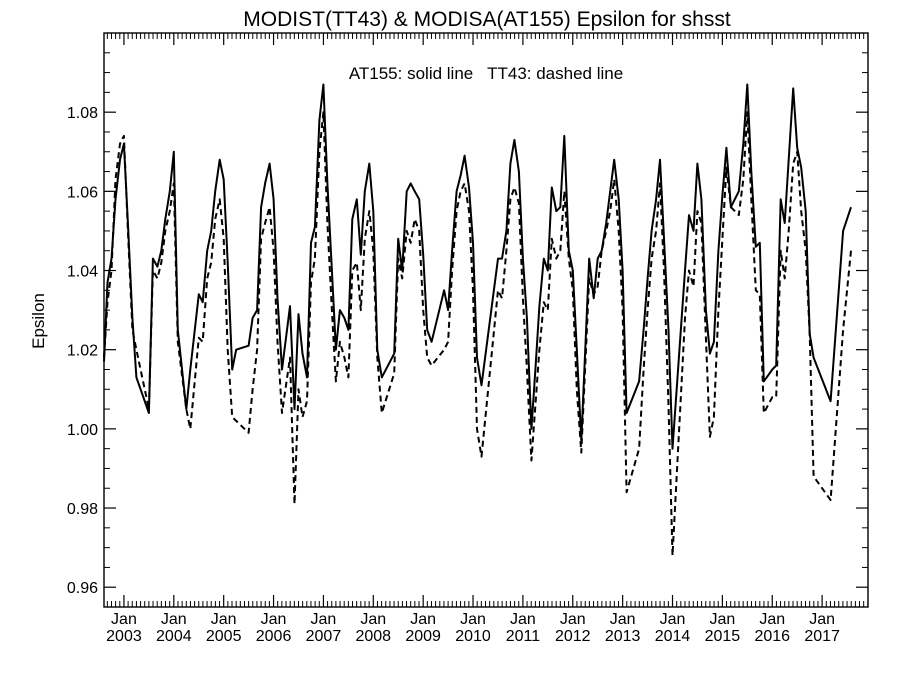 The height and width of the screenshot is (675, 900). I want to click on x-tick-year-label: 2014, so click(673, 636).